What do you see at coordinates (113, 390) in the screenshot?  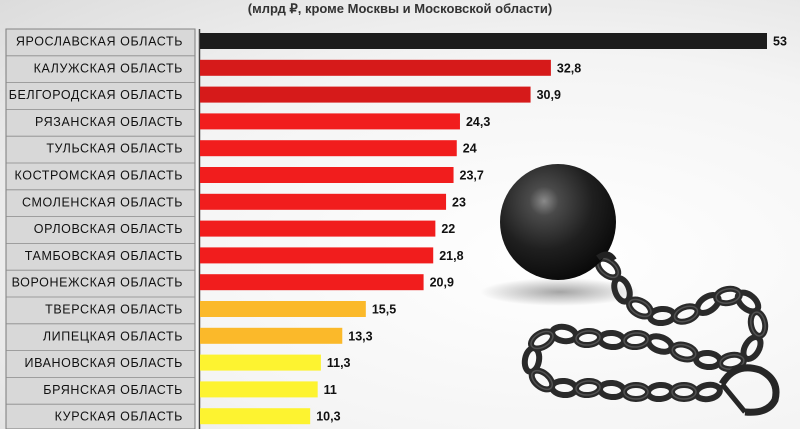 I see `category-label: БРЯНСКАЯ ОБЛАСТЬ` at bounding box center [113, 390].